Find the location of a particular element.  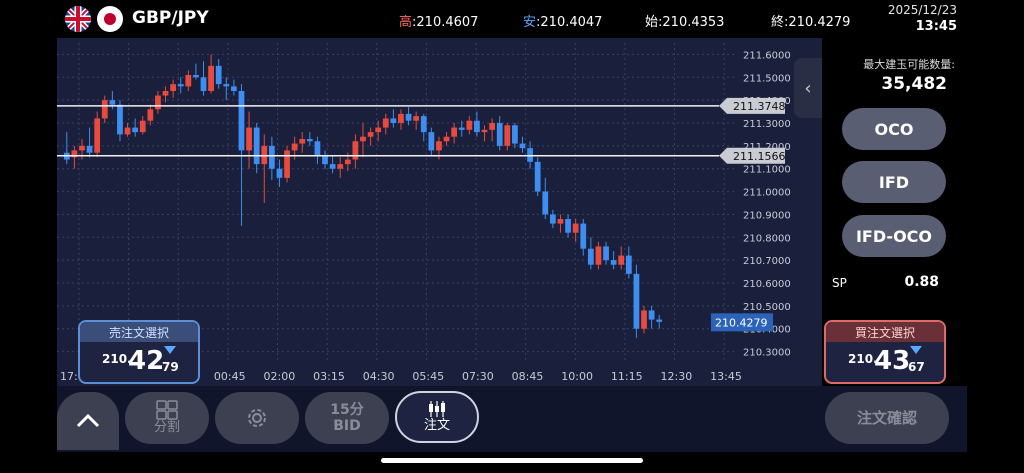

open-price: 始:210.4353 is located at coordinates (684, 20).